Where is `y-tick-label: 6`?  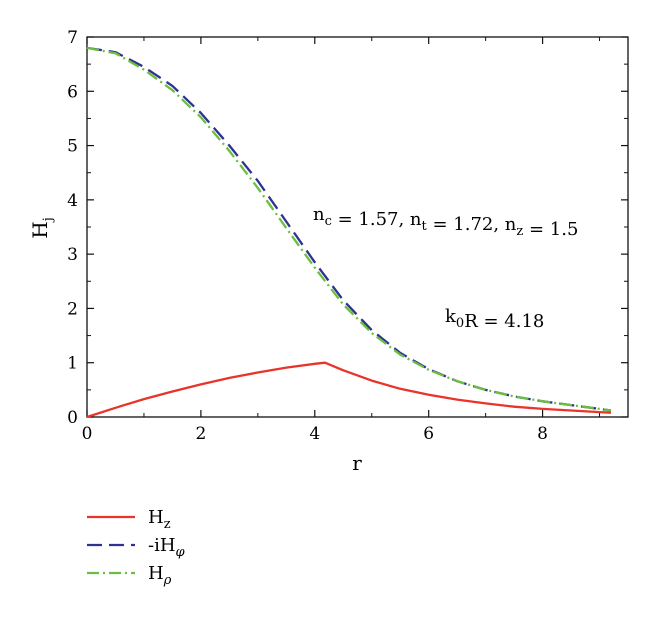 y-tick-label: 6 is located at coordinates (72, 92).